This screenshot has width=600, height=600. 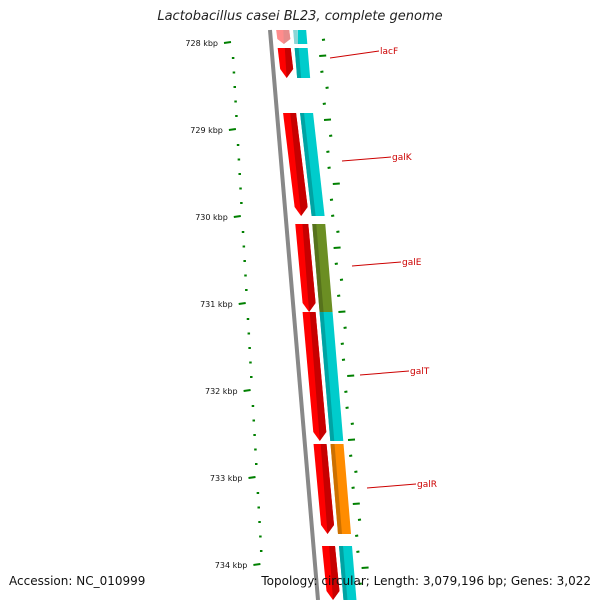 What do you see at coordinates (201, 43) in the screenshot?
I see `scale-tick-label: 728 kbp` at bounding box center [201, 43].